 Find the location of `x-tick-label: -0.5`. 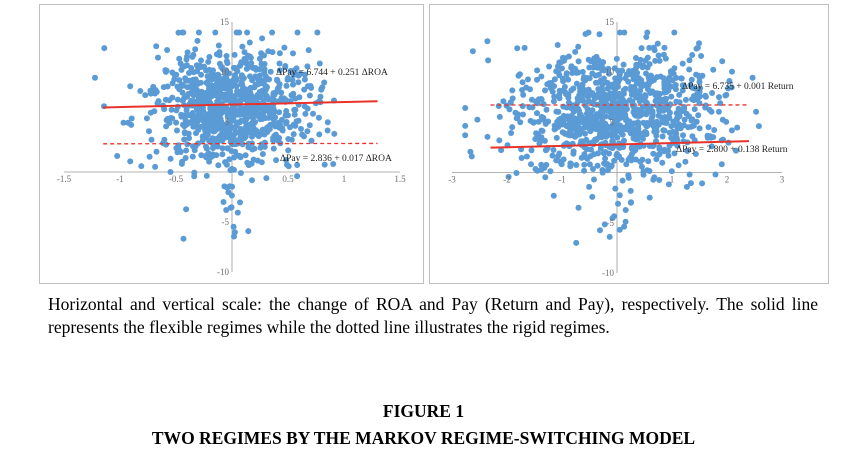

x-tick-label: -0.5 is located at coordinates (176, 179).